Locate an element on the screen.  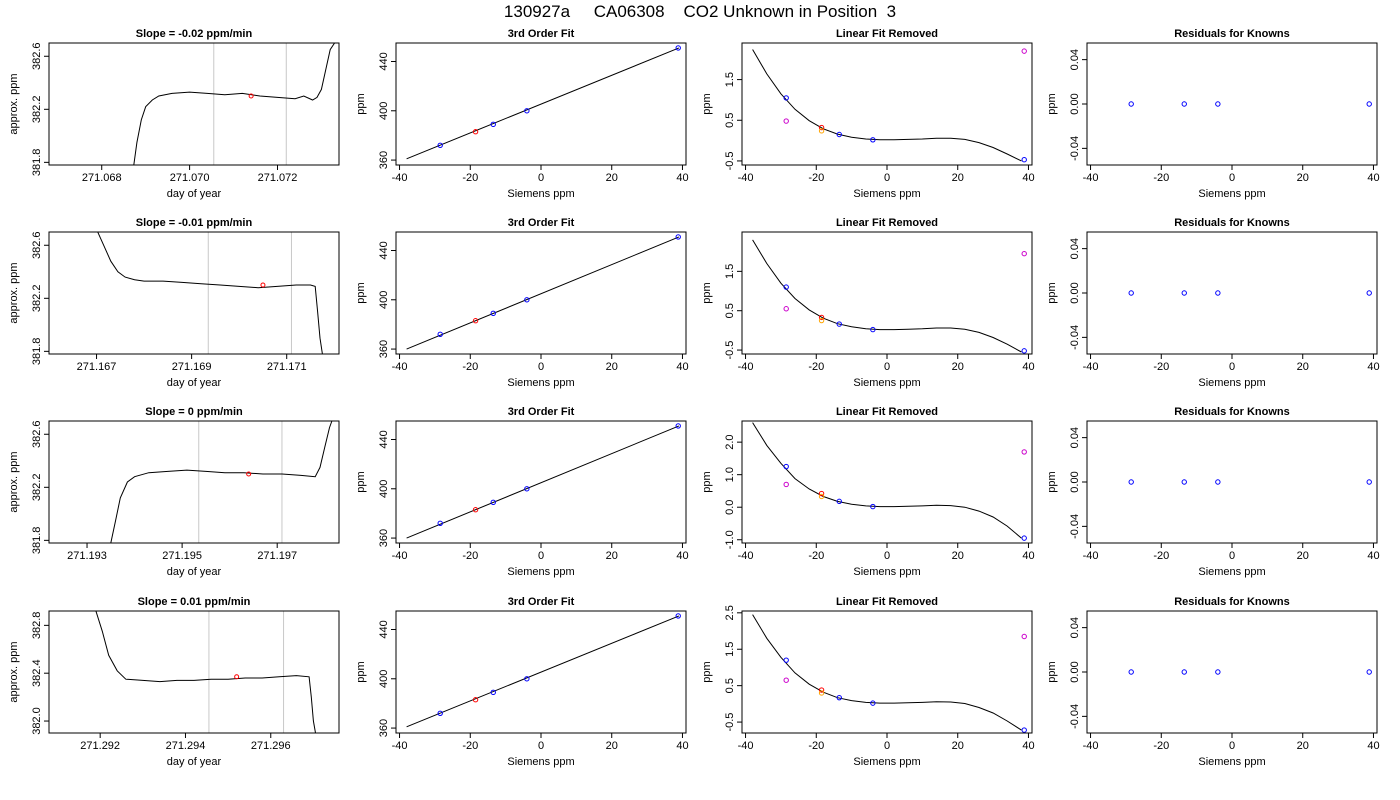
y-tick-label: 382.6 is located at coordinates (37, 245).